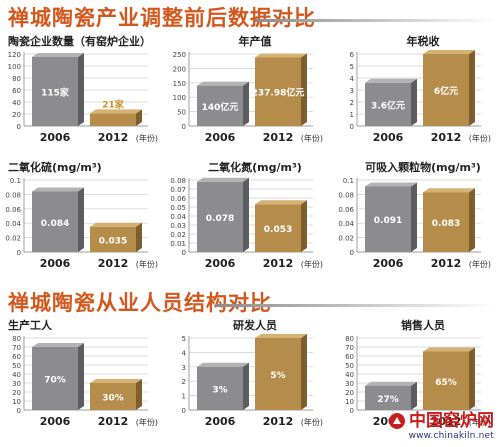  I want to click on y-tick-label: 20, so click(16, 115).